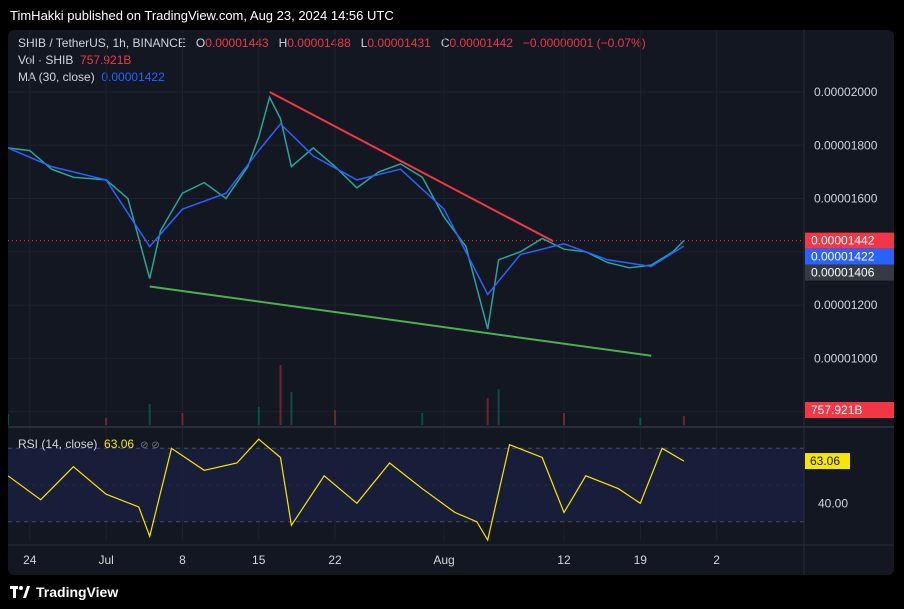 This screenshot has height=609, width=904. Describe the element at coordinates (406, 485) in the screenshot. I see `rsi-band` at that location.